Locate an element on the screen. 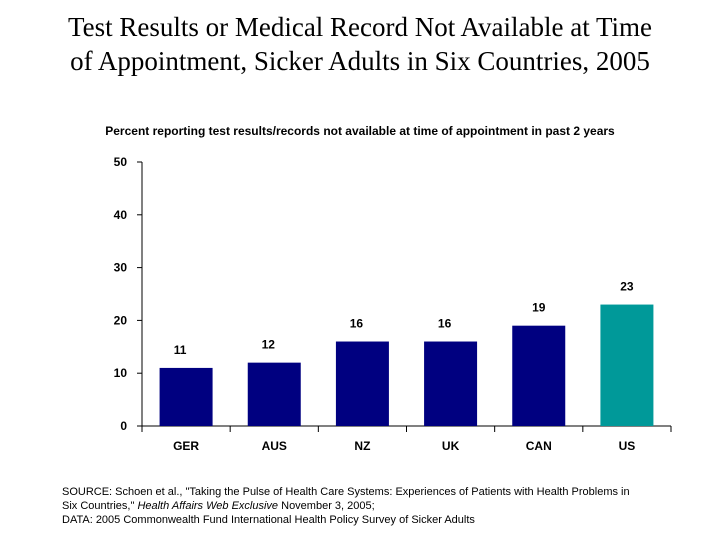 This screenshot has height=540, width=720. category-label: GER is located at coordinates (186, 446).